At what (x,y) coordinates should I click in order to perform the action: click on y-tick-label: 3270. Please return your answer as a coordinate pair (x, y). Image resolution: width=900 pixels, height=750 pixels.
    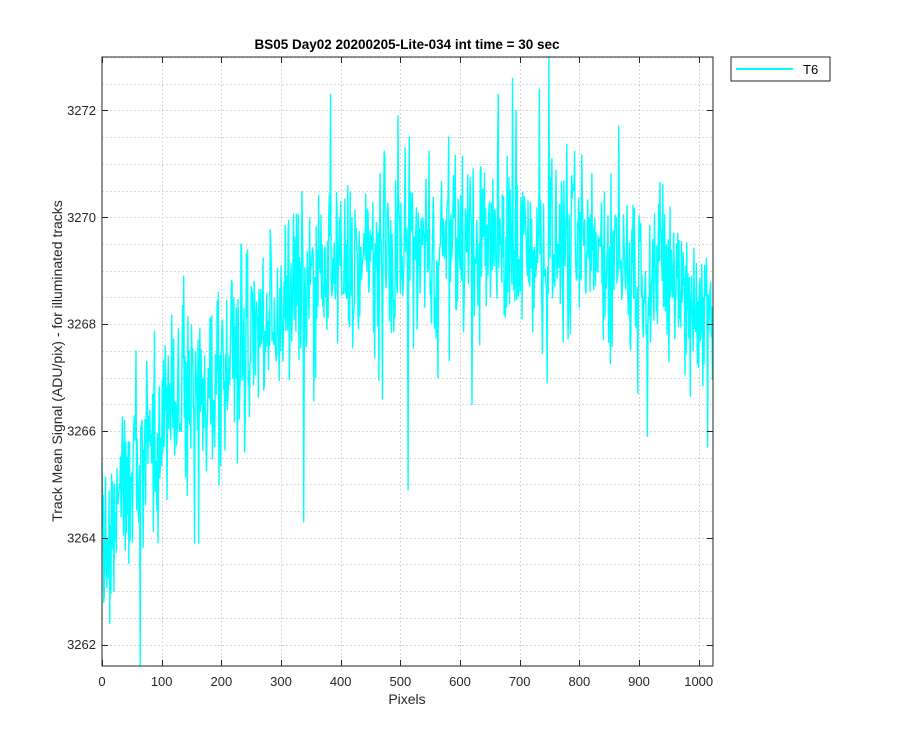
    Looking at the image, I should click on (81, 217).